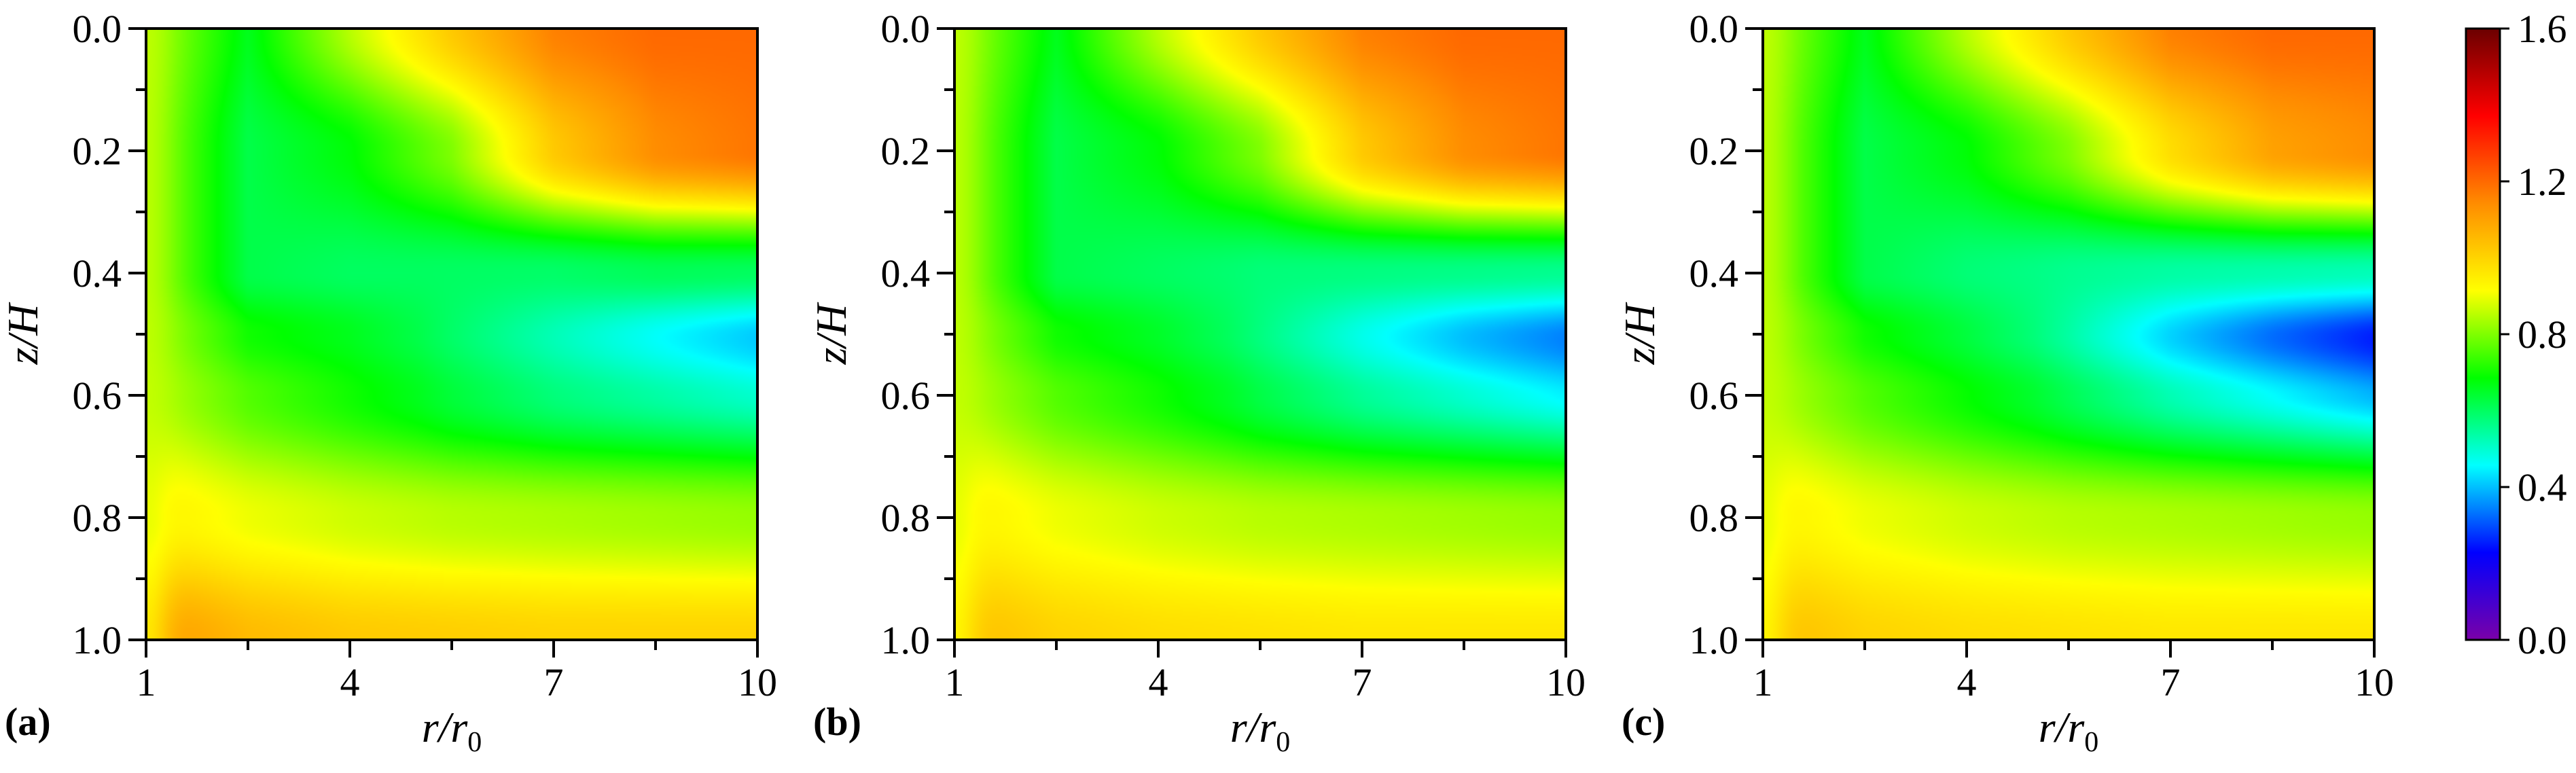  What do you see at coordinates (2542, 487) in the screenshot?
I see `colorbar-tick-label: 0.4` at bounding box center [2542, 487].